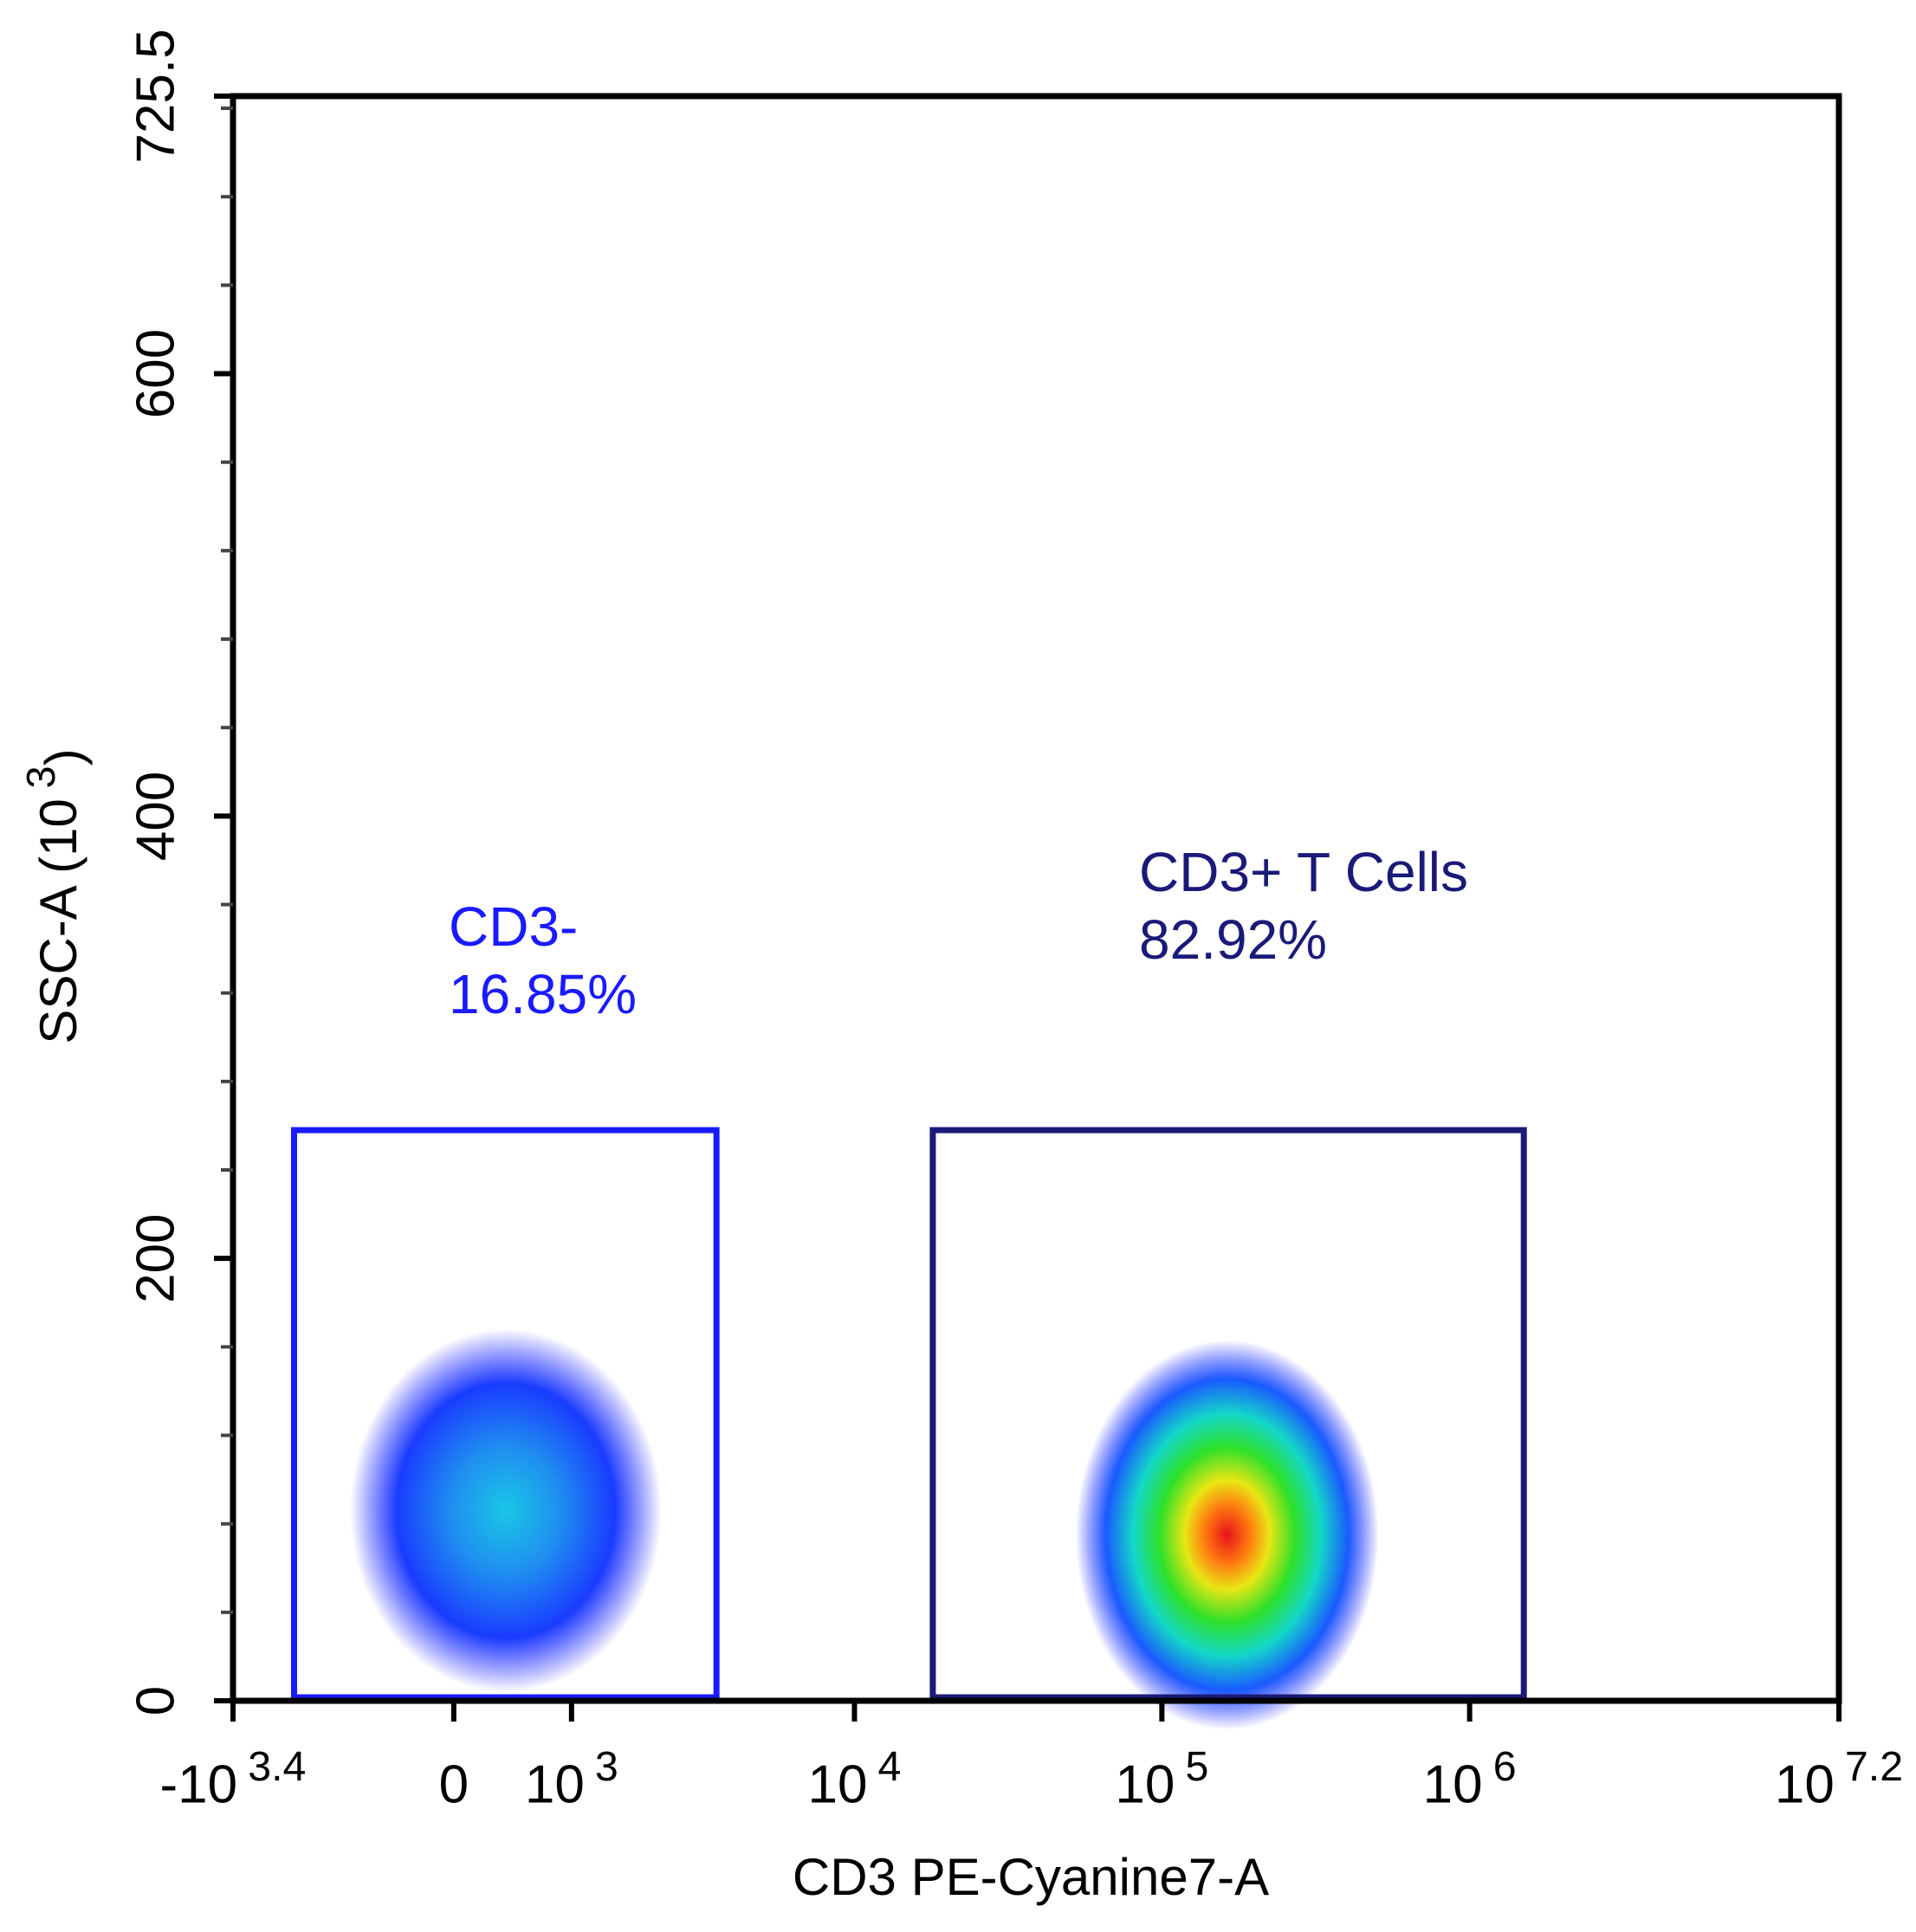  I want to click on gate-name: CD3+ T Cells, so click(1303, 872).